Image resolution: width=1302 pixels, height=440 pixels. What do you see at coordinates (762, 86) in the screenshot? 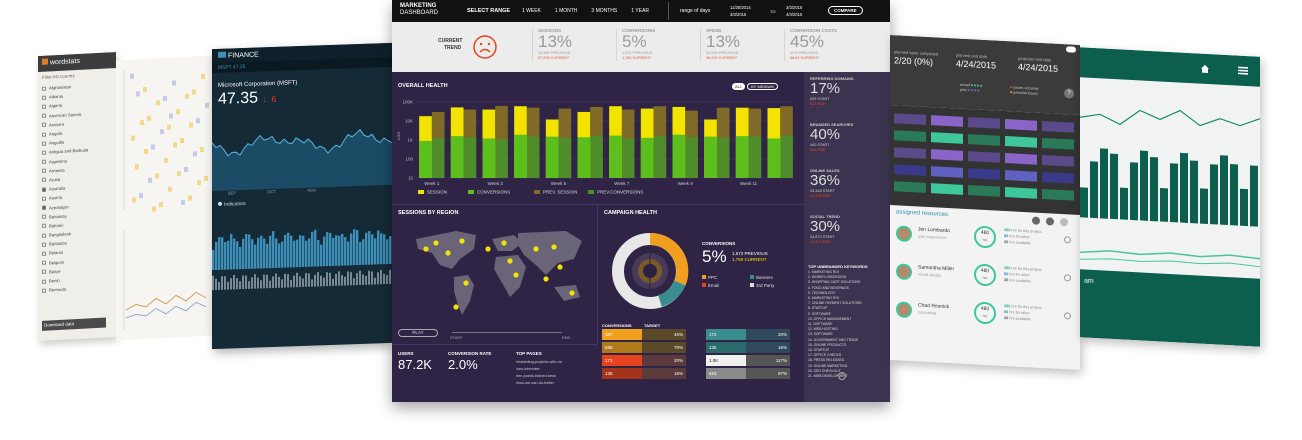
I see `toggle-by-medium: BY MEDIUM` at bounding box center [762, 86].